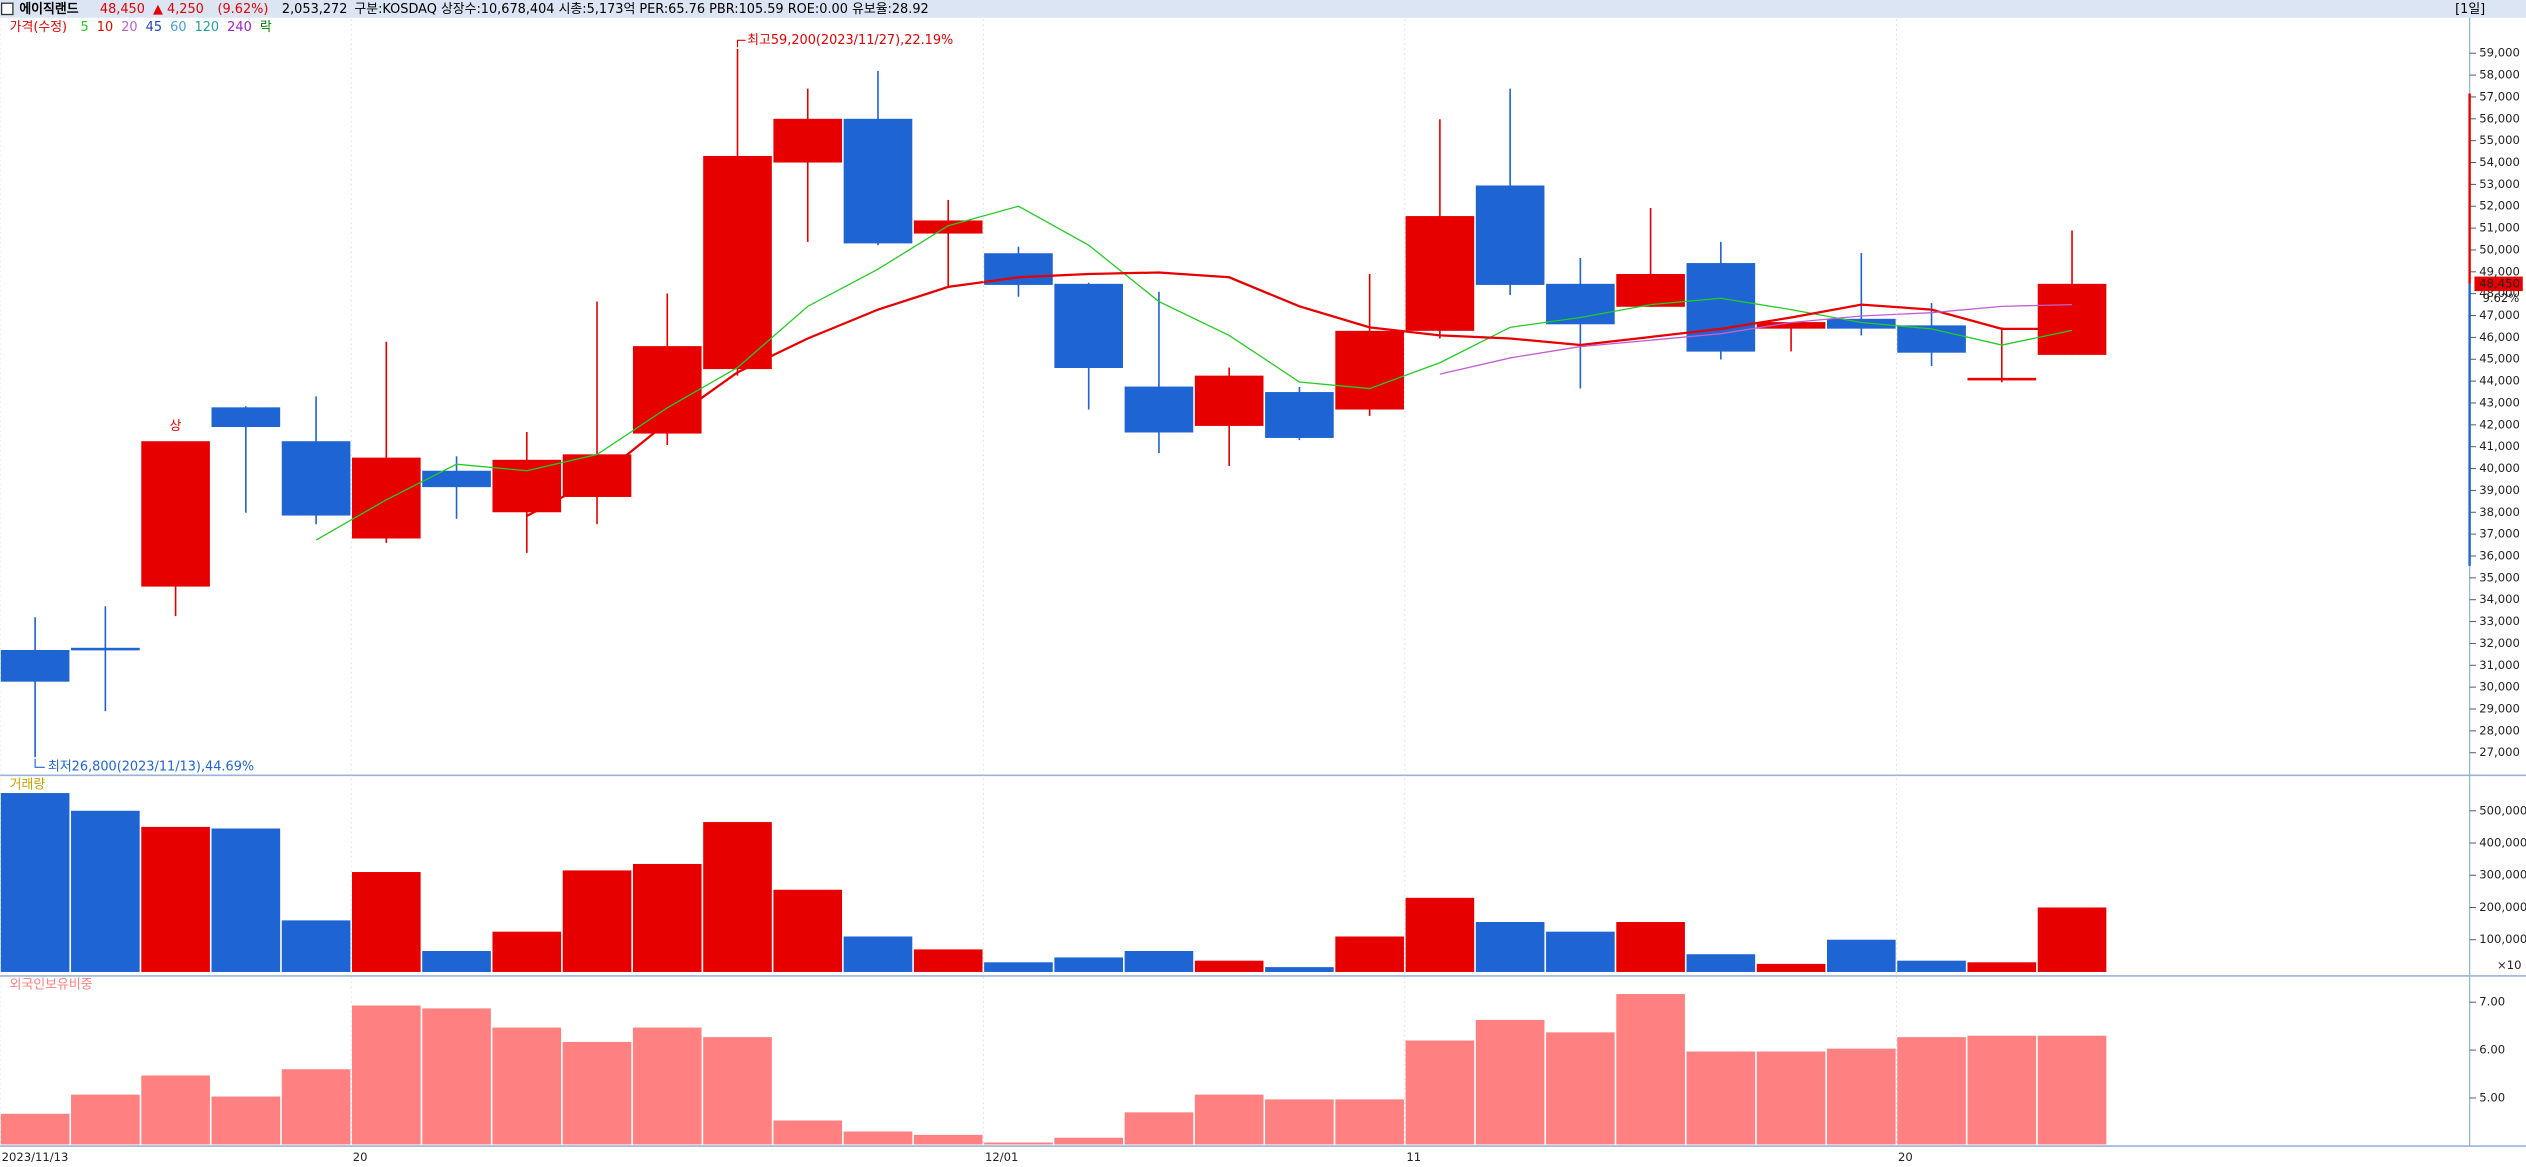 The width and height of the screenshot is (2526, 1167). Describe the element at coordinates (48, 9) in the screenshot. I see `stock-name: 에이직랜드` at that location.